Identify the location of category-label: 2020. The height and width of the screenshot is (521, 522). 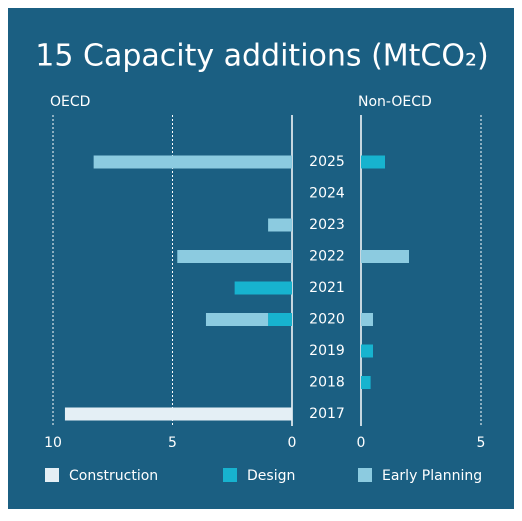
(327, 320).